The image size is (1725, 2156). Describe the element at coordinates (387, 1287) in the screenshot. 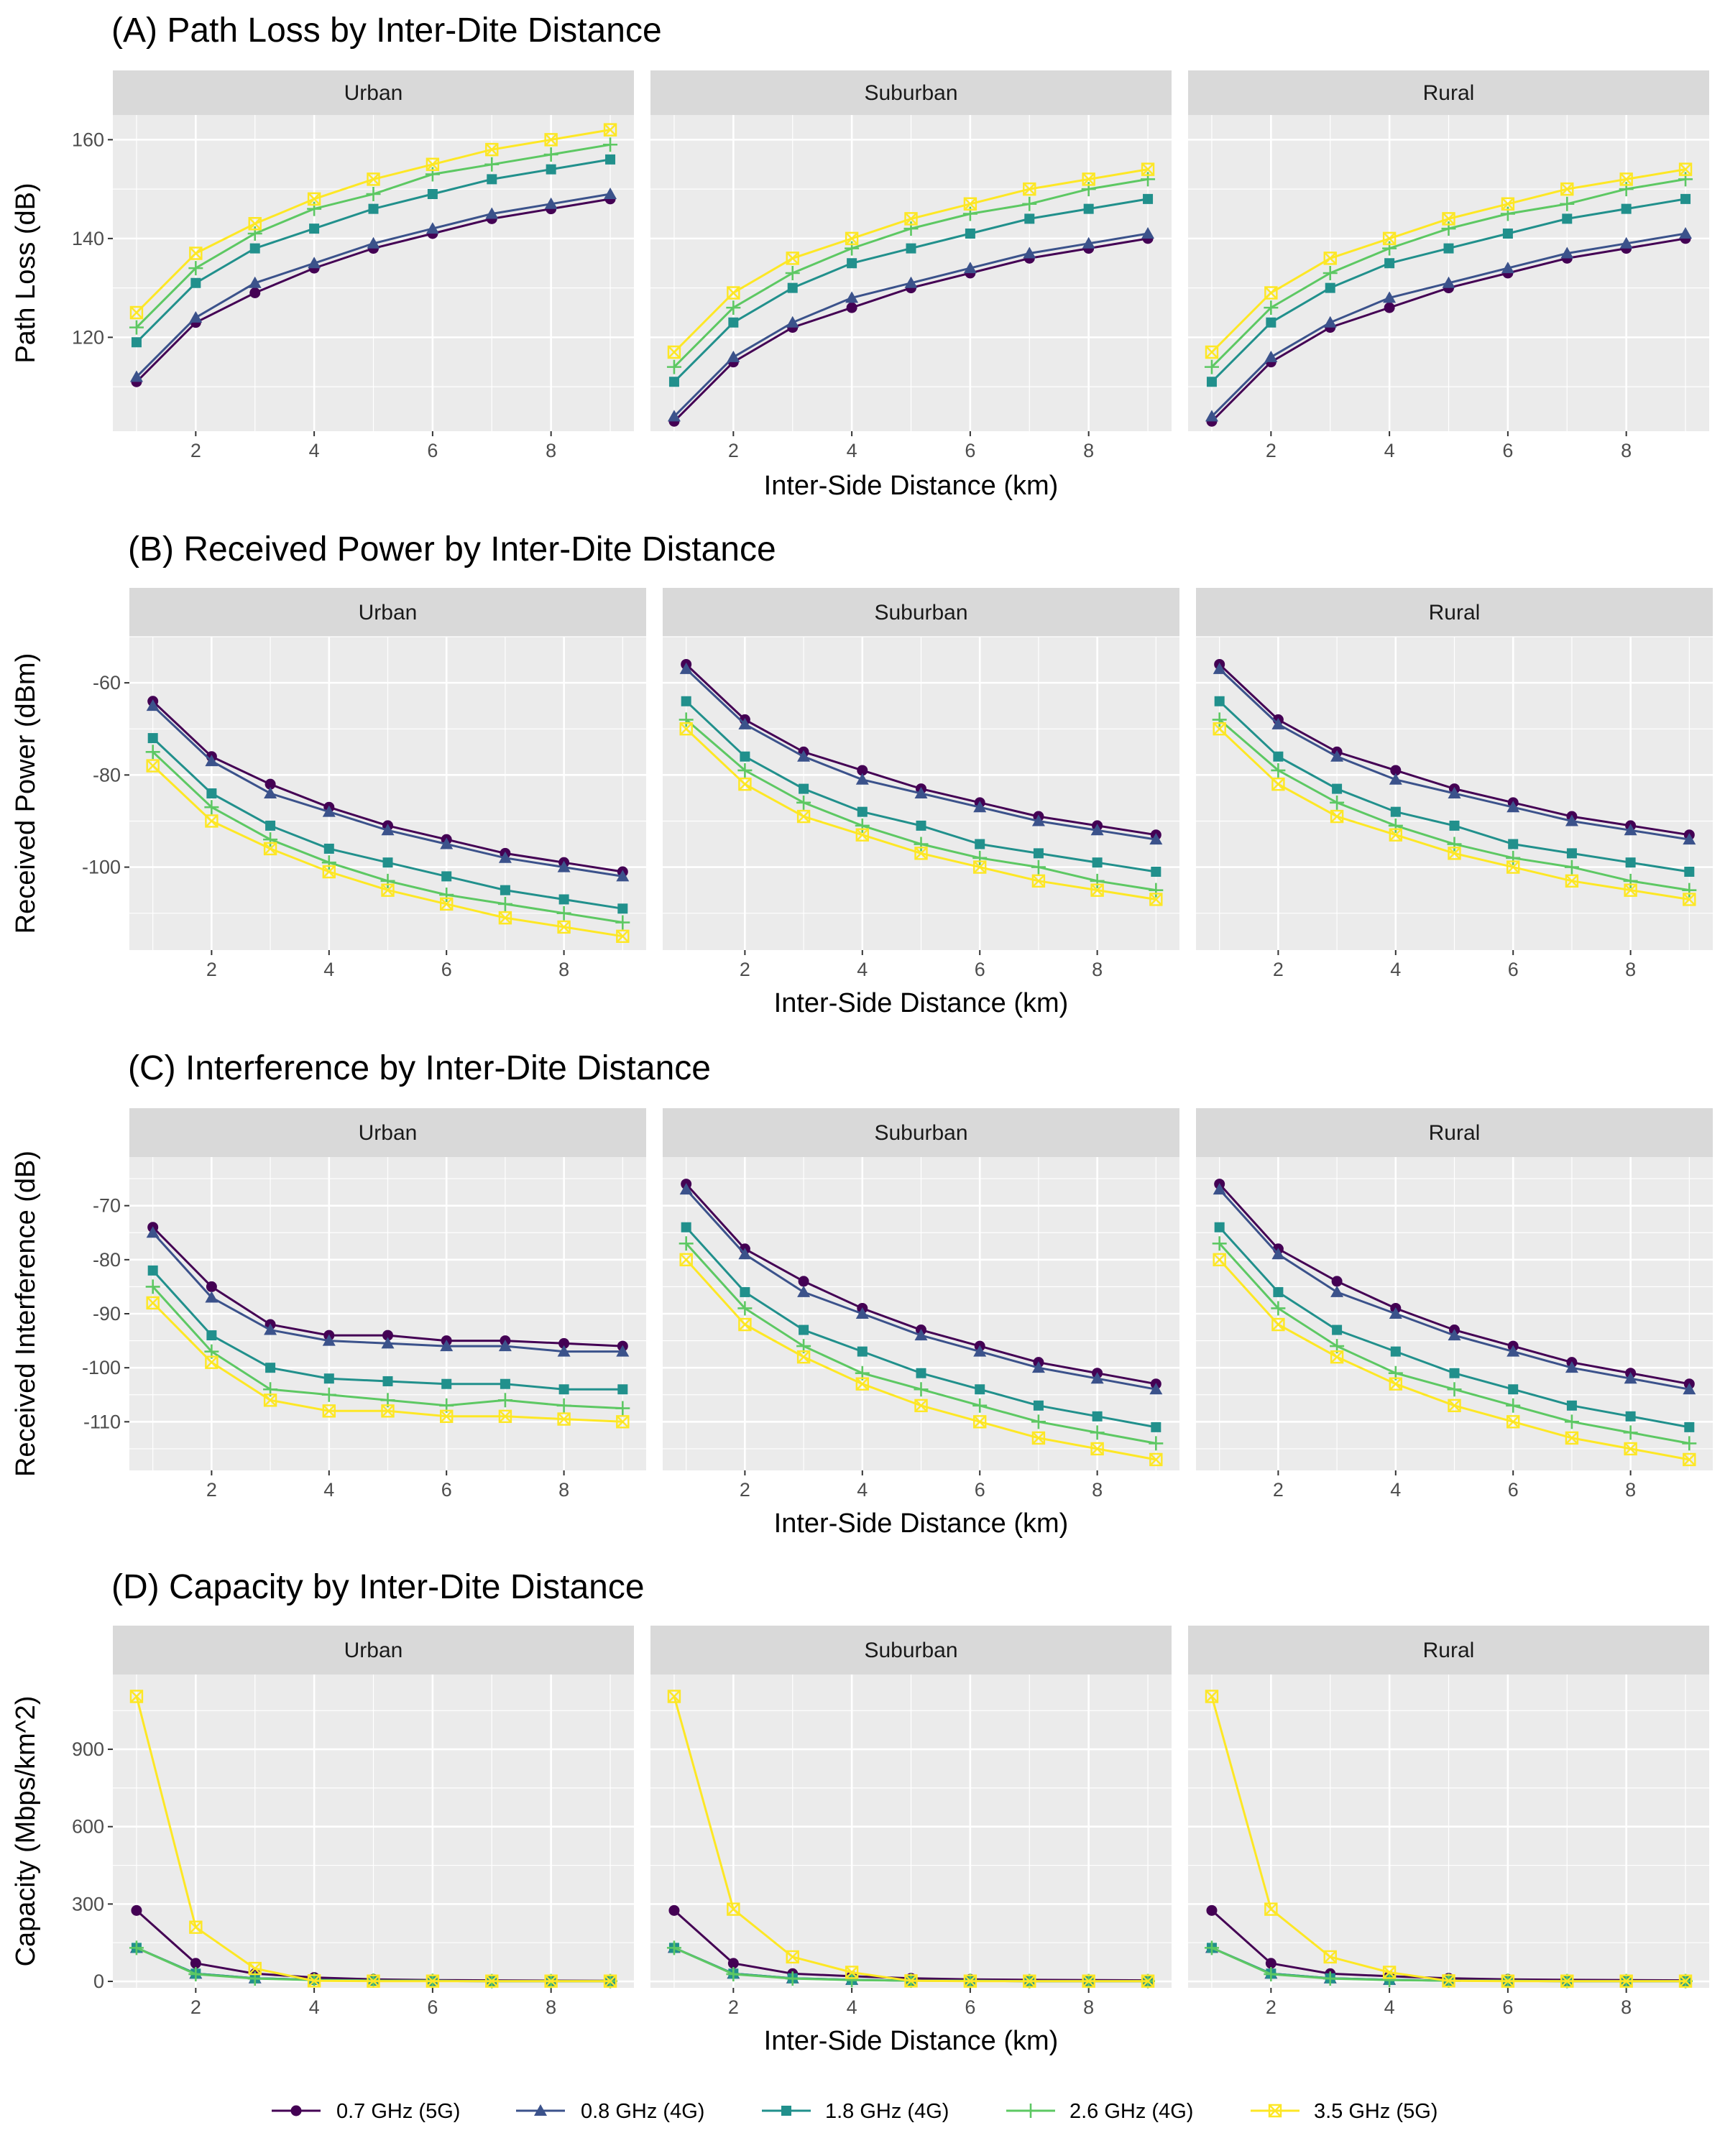

I see `series-circle` at that location.